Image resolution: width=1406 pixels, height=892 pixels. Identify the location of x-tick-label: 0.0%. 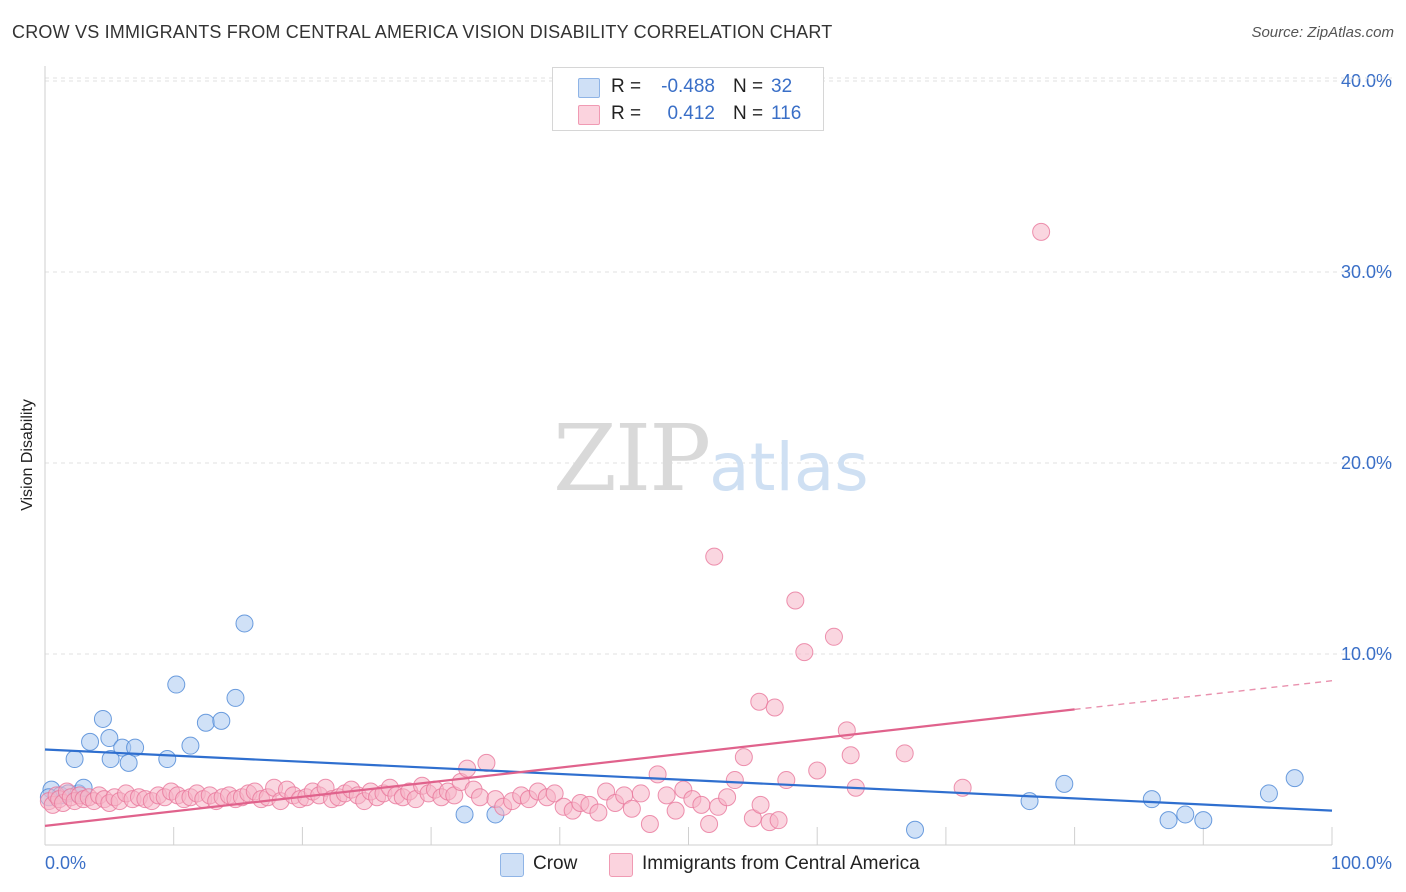
(65, 863).